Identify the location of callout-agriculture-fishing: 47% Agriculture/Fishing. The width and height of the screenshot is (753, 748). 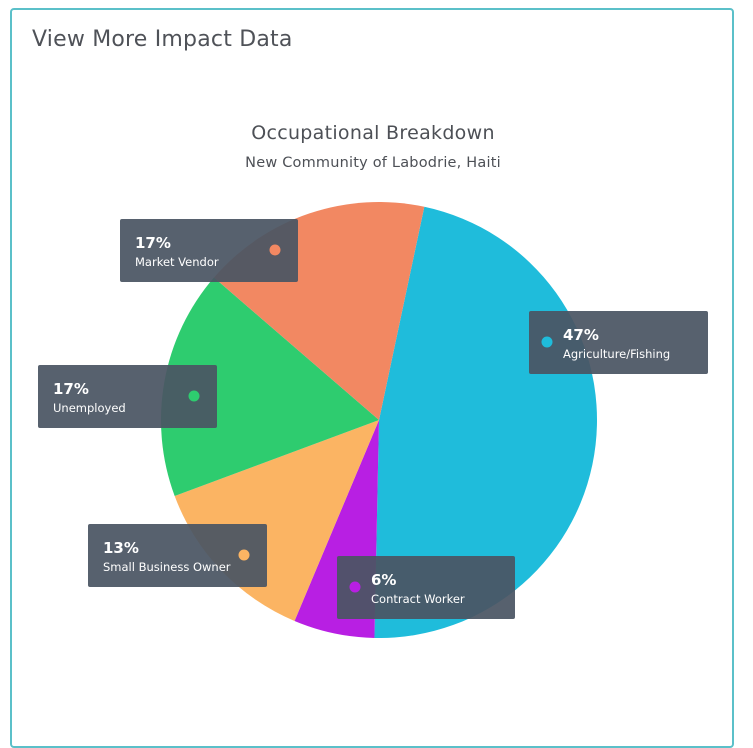
(618, 342).